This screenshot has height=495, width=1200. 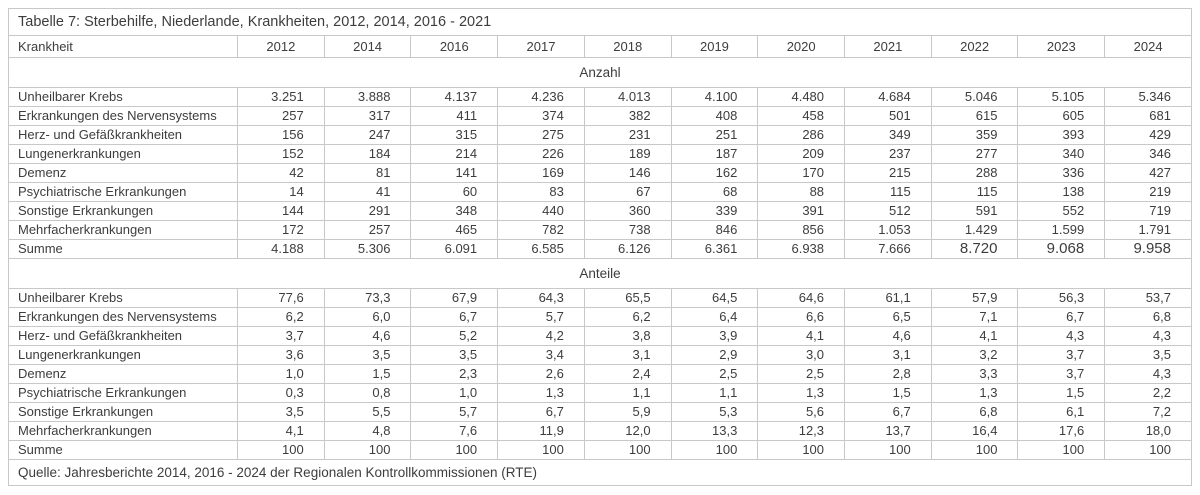 What do you see at coordinates (714, 116) in the screenshot?
I see `value-cell: 408` at bounding box center [714, 116].